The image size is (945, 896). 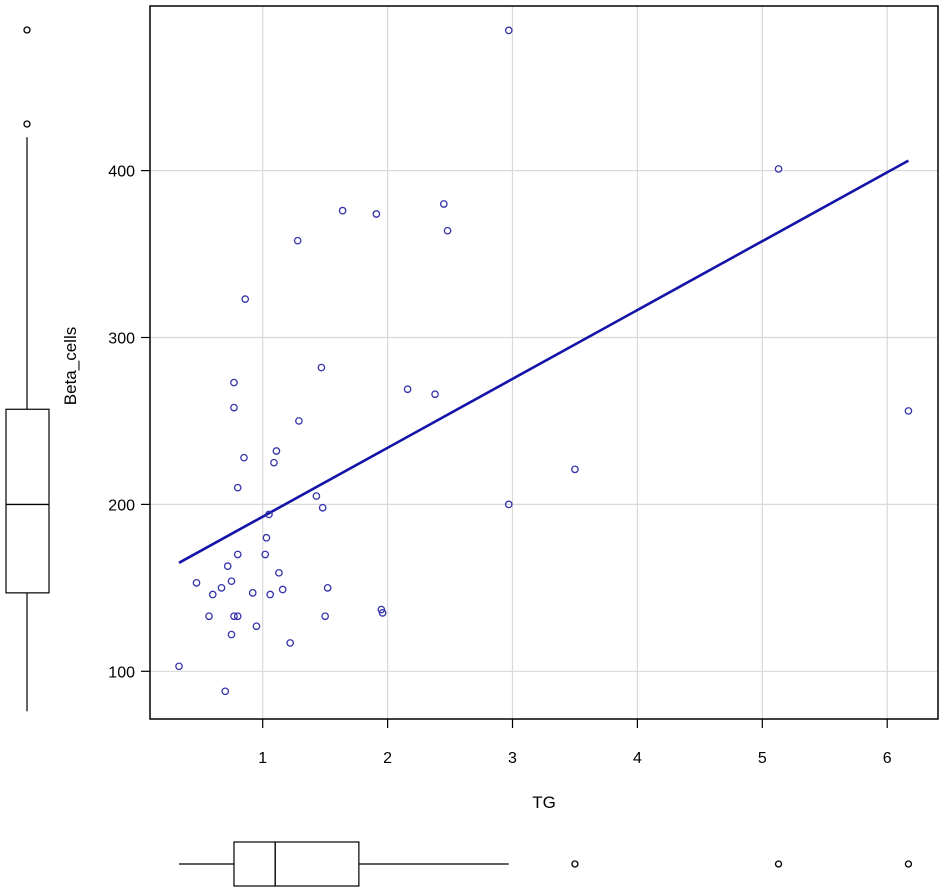 I want to click on x-marginal-boxplot, so click(x=546, y=864).